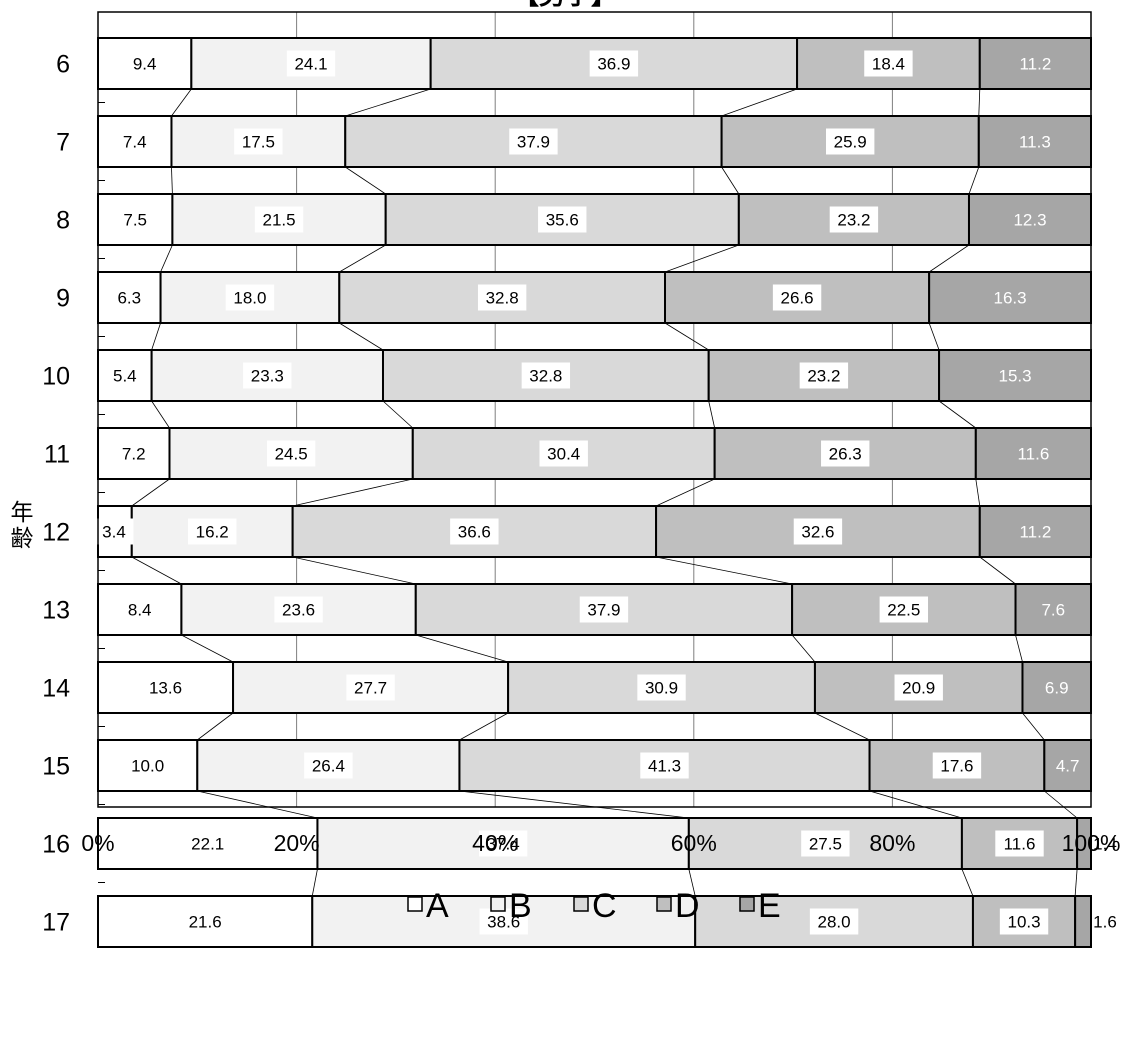 The image size is (1126, 1046). Describe the element at coordinates (129, 298) in the screenshot. I see `data-label: 6.3` at that location.